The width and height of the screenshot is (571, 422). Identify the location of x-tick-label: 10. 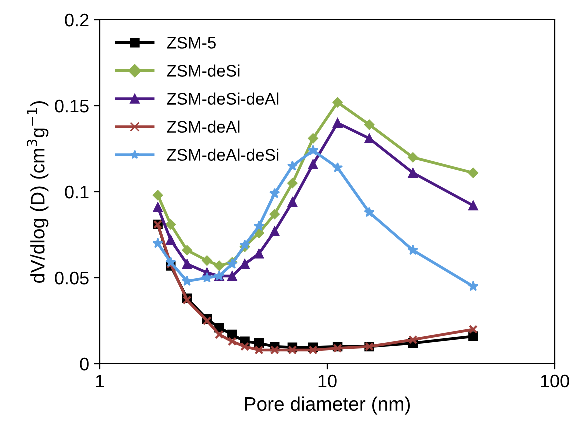
(327, 381).